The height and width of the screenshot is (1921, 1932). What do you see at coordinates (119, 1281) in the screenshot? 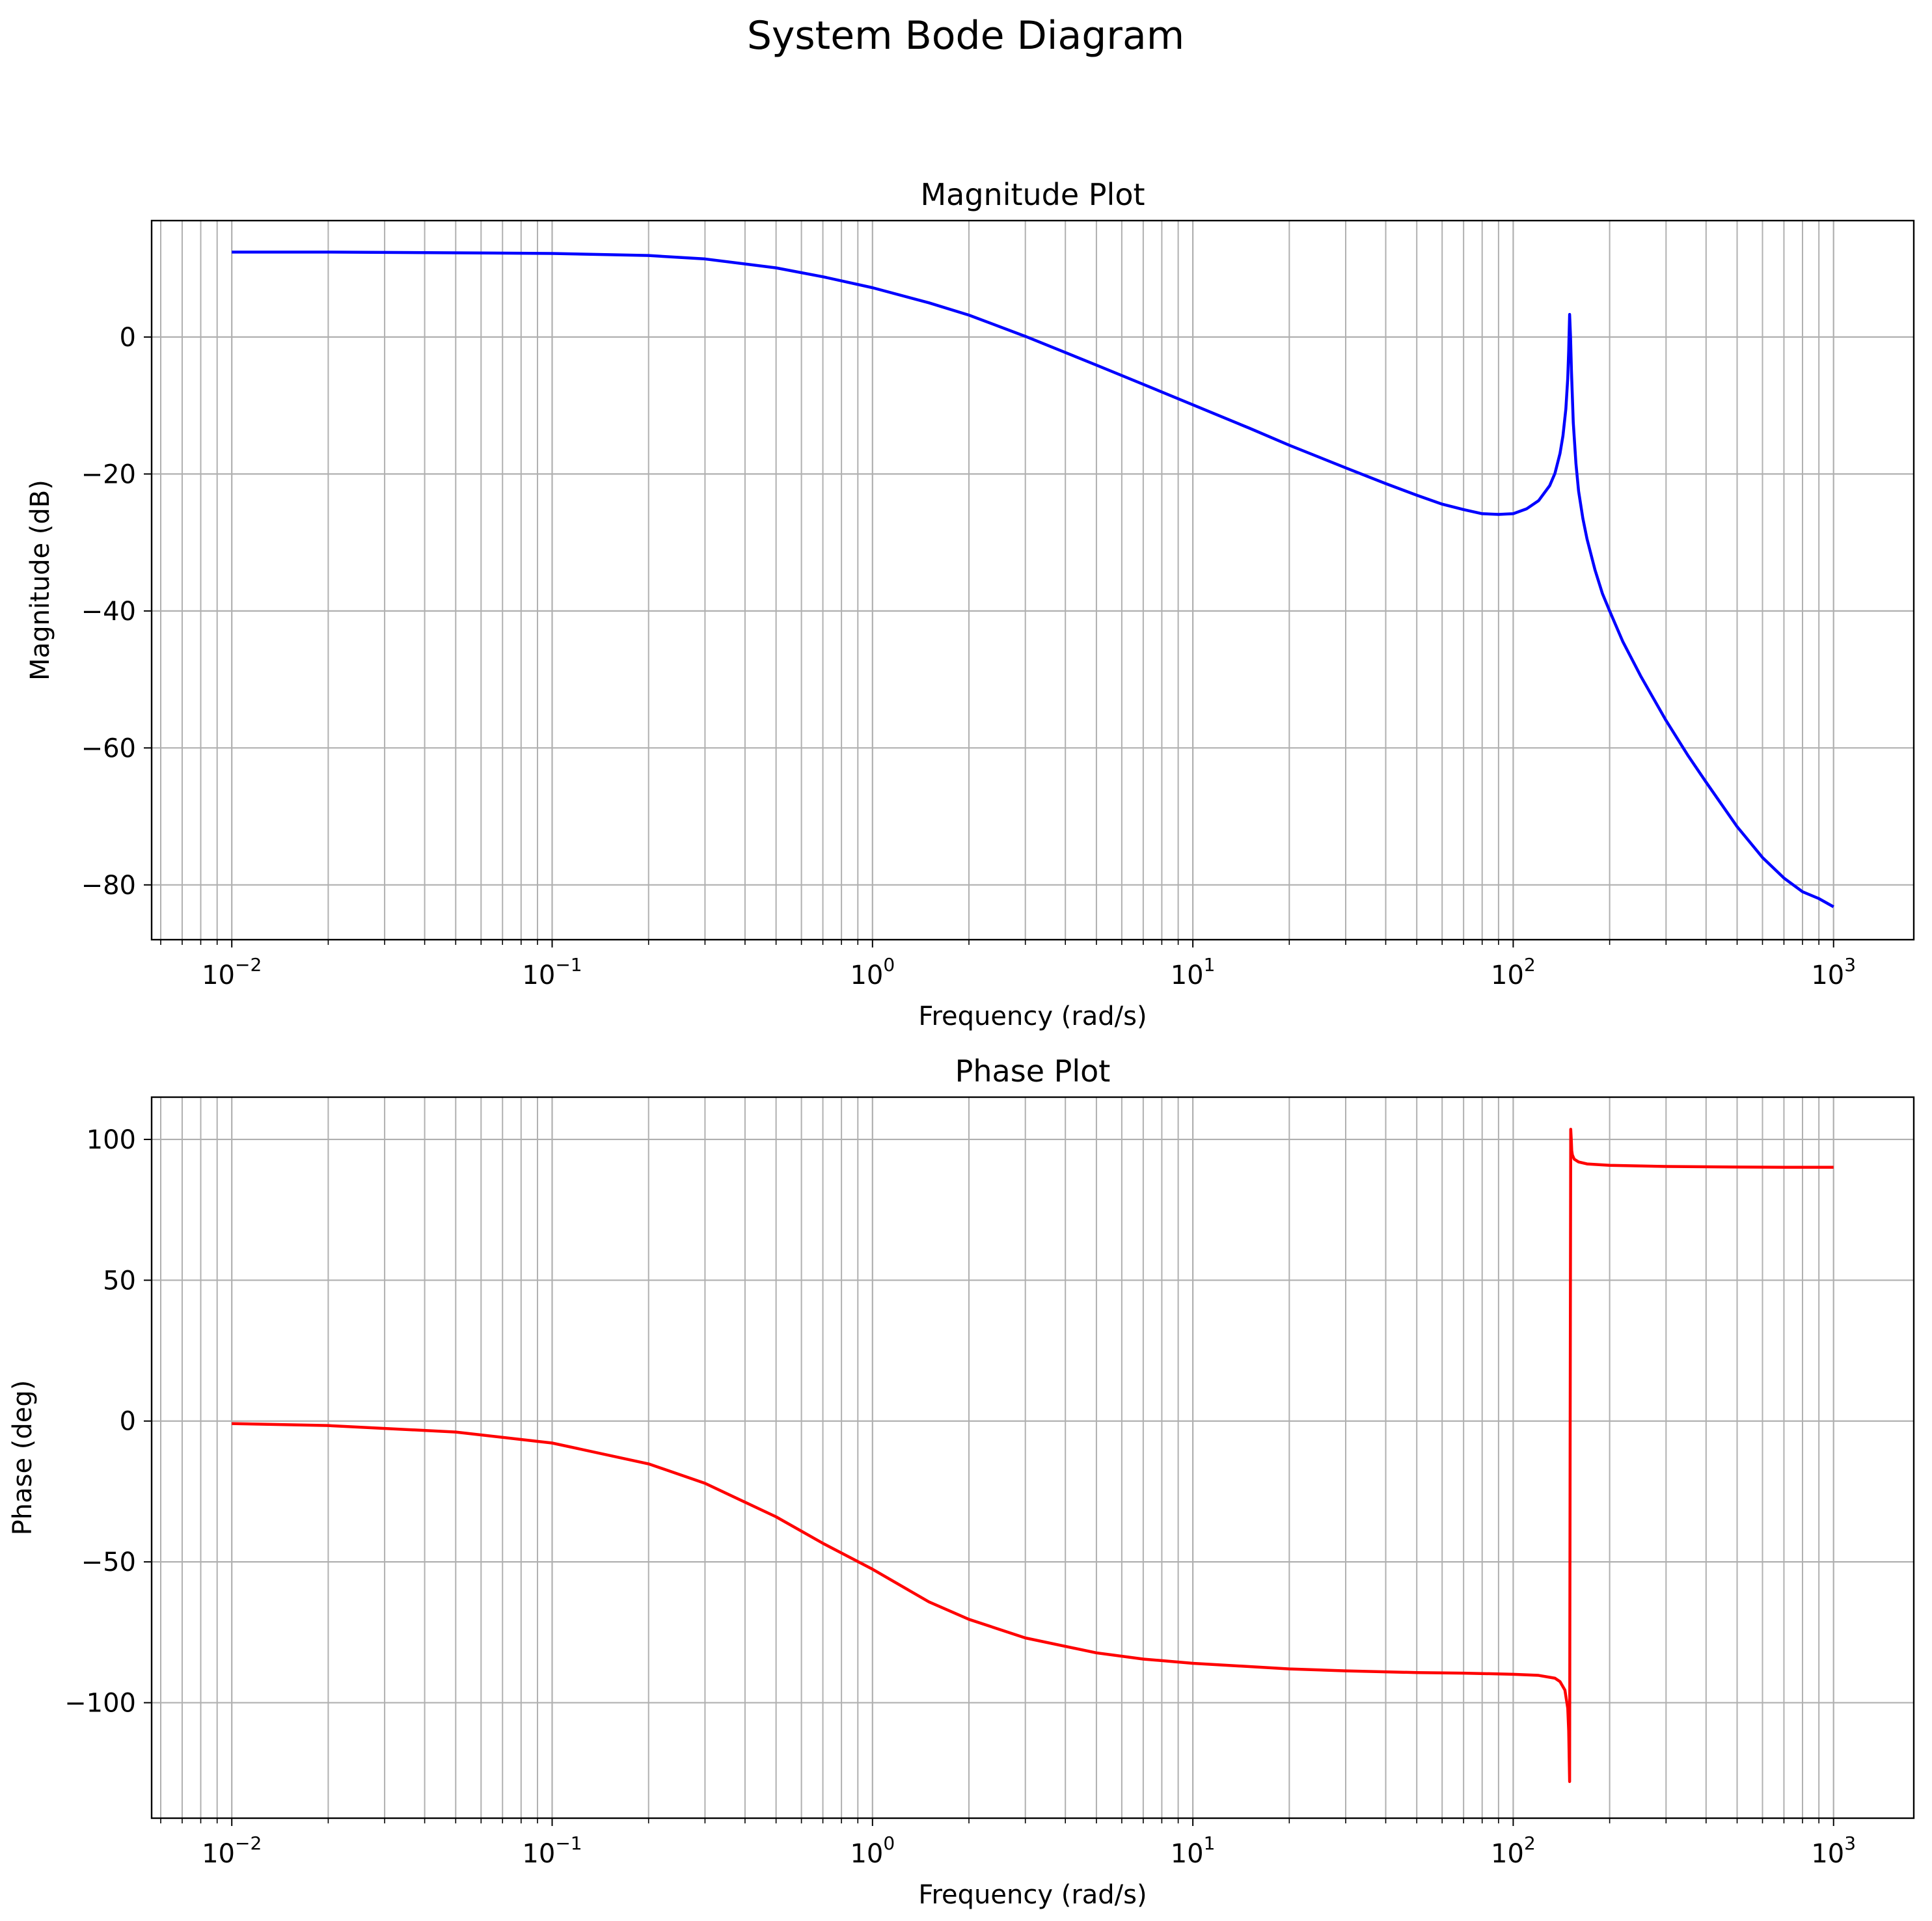
I see `y-tick-label: 50` at bounding box center [119, 1281].